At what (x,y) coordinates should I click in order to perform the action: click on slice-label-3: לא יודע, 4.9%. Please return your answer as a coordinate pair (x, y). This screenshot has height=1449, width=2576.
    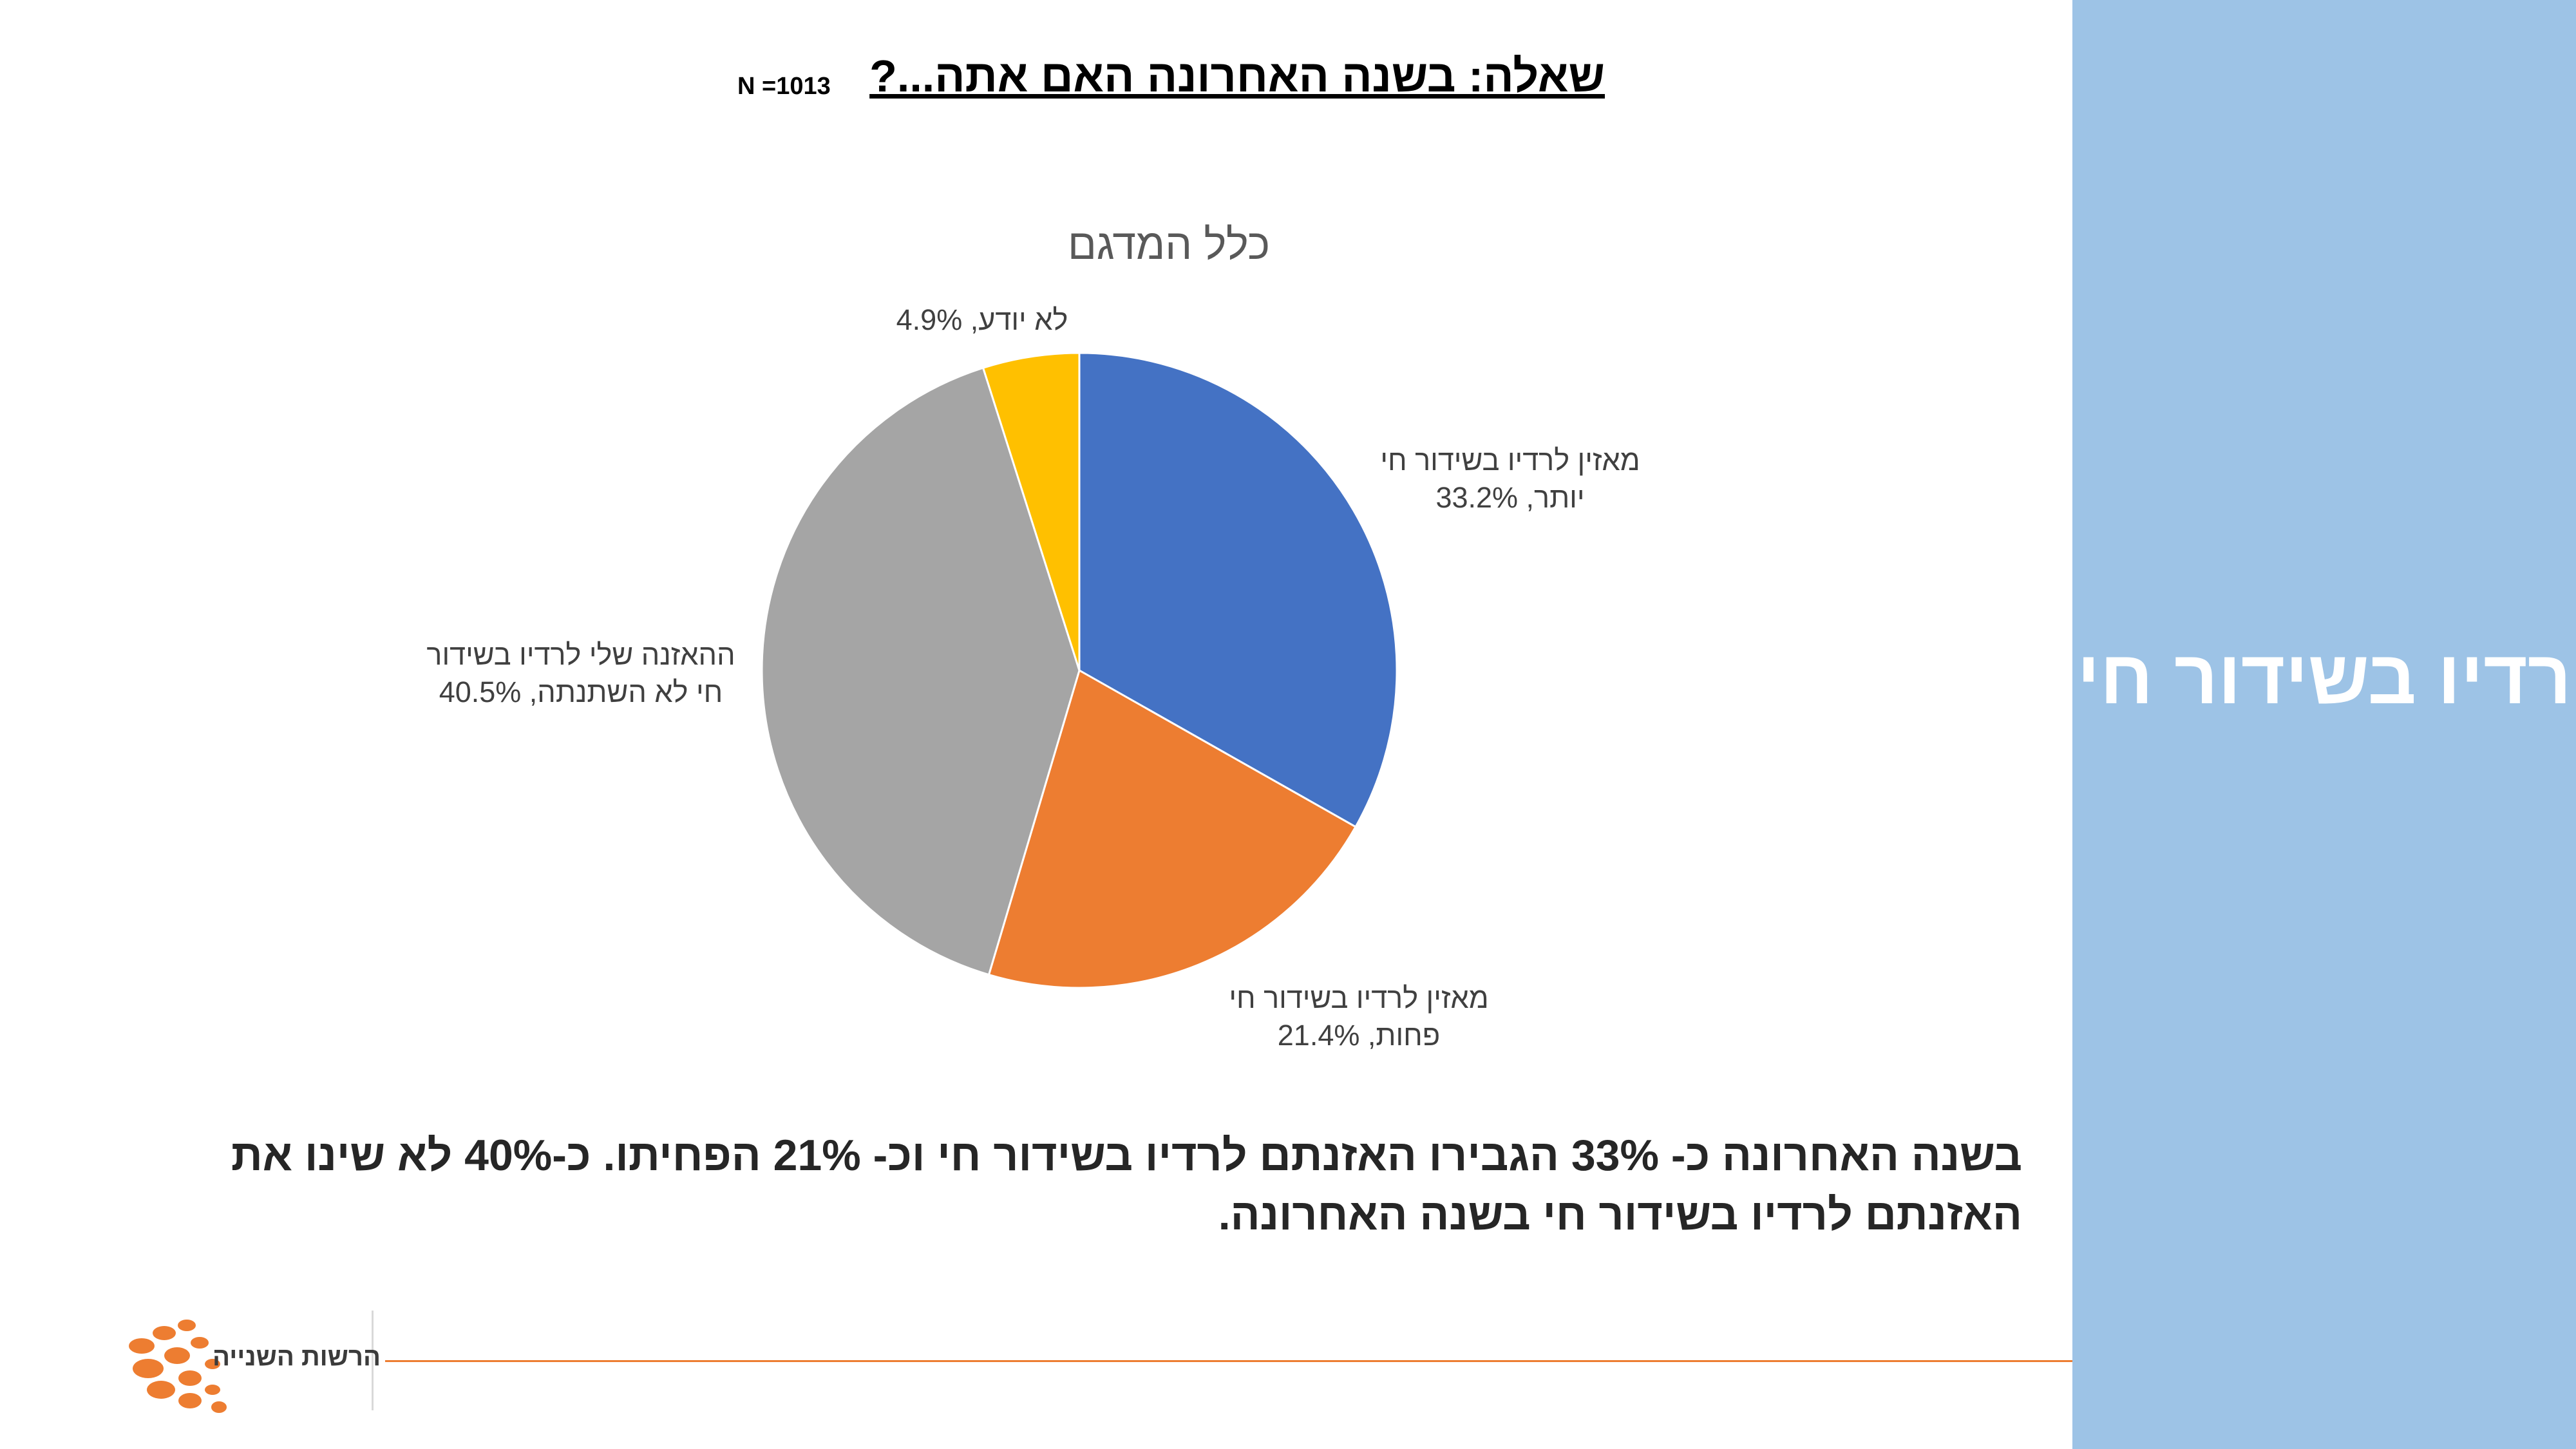
    Looking at the image, I should click on (982, 319).